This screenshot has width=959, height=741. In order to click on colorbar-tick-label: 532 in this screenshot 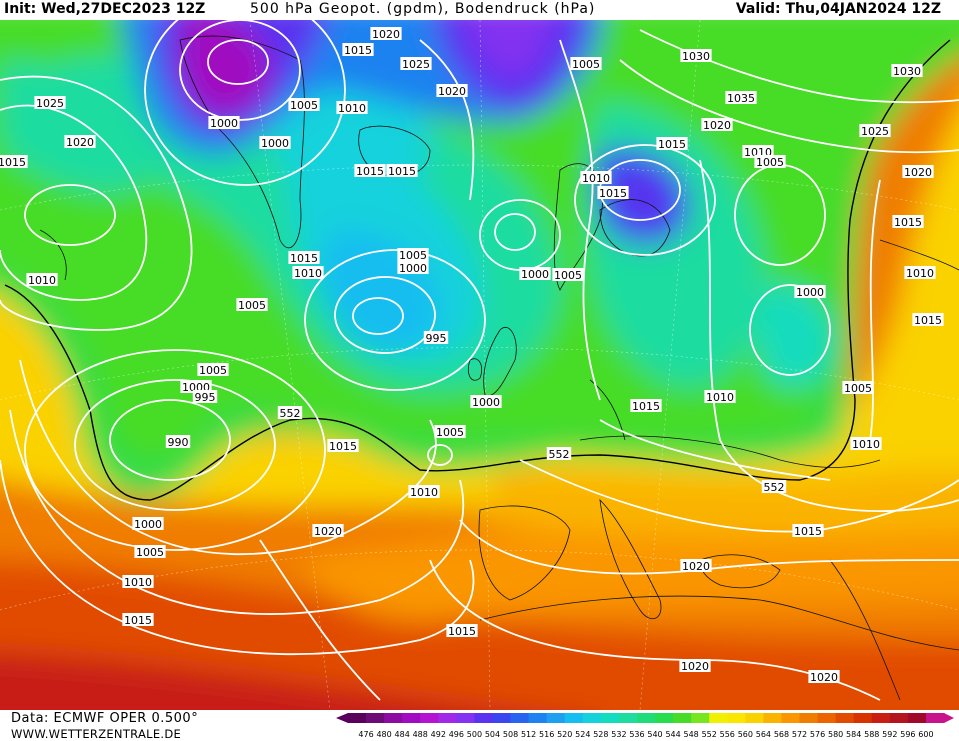, I will do `click(618, 734)`.